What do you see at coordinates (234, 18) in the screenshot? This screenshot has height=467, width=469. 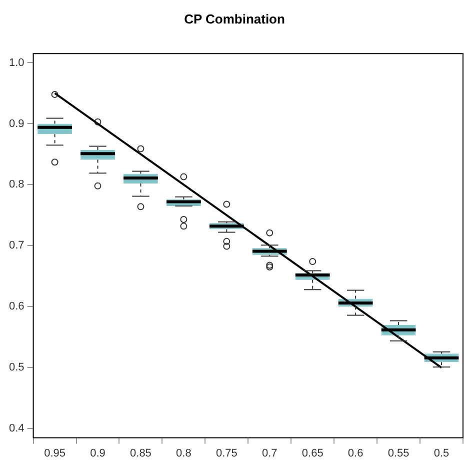 I see `chart-title: CP Combination` at bounding box center [234, 18].